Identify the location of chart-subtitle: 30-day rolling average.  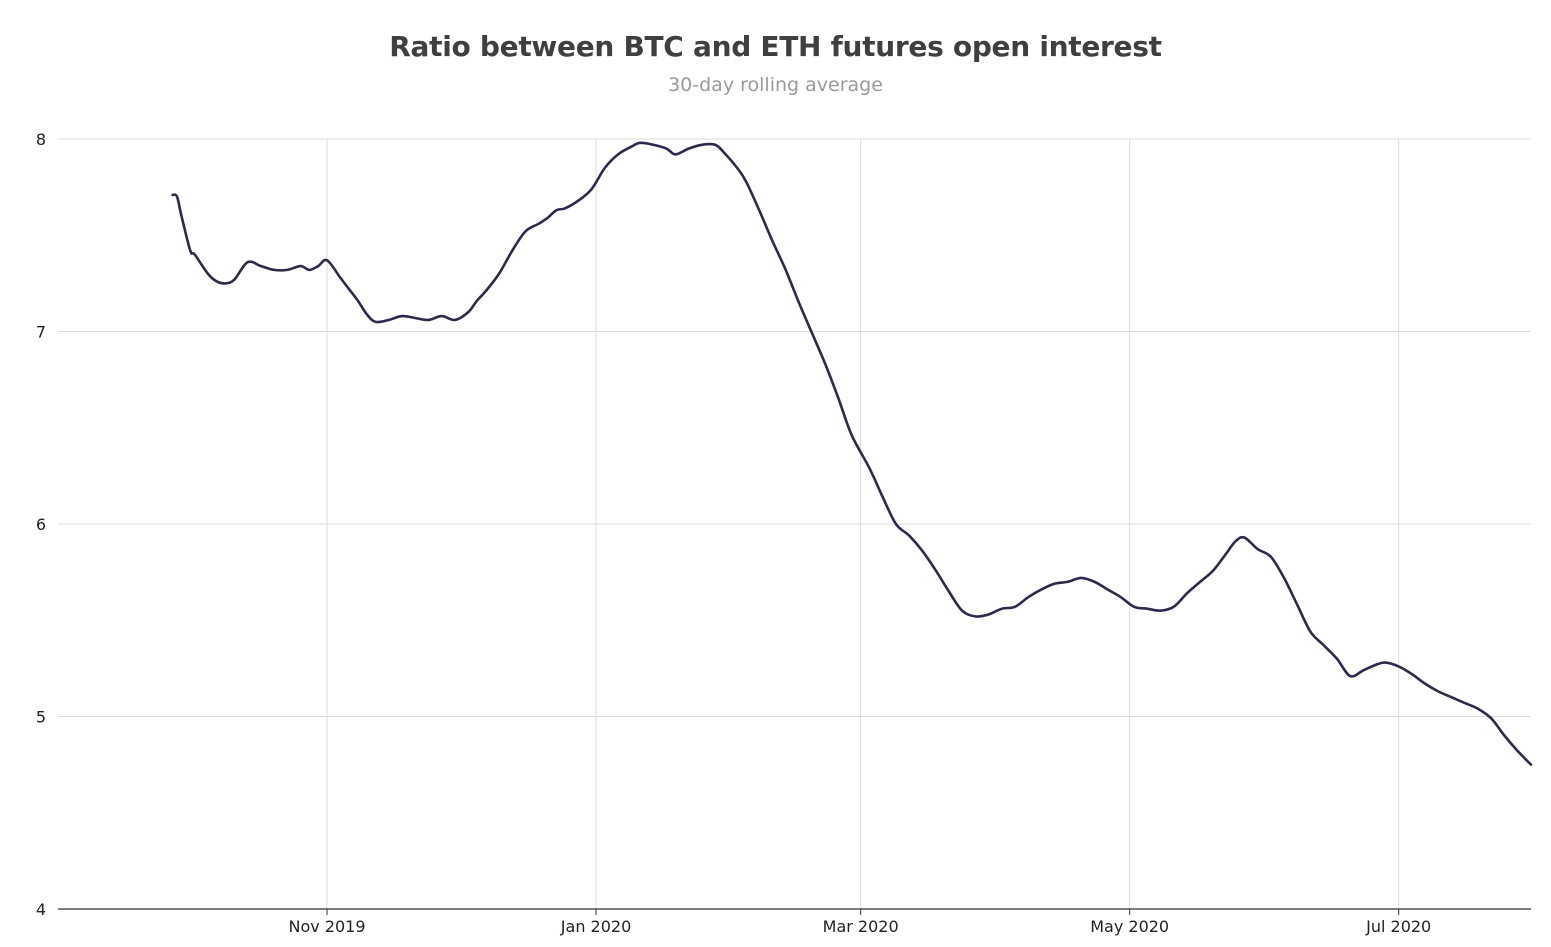
(775, 85).